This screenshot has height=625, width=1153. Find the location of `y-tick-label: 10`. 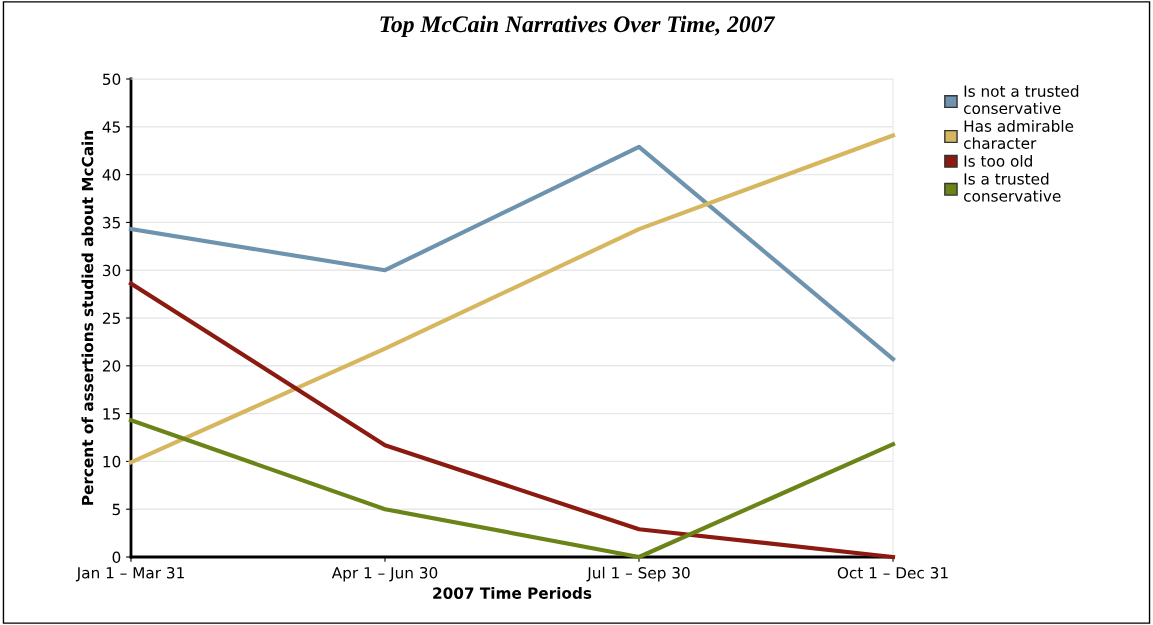

y-tick-label: 10 is located at coordinates (112, 461).